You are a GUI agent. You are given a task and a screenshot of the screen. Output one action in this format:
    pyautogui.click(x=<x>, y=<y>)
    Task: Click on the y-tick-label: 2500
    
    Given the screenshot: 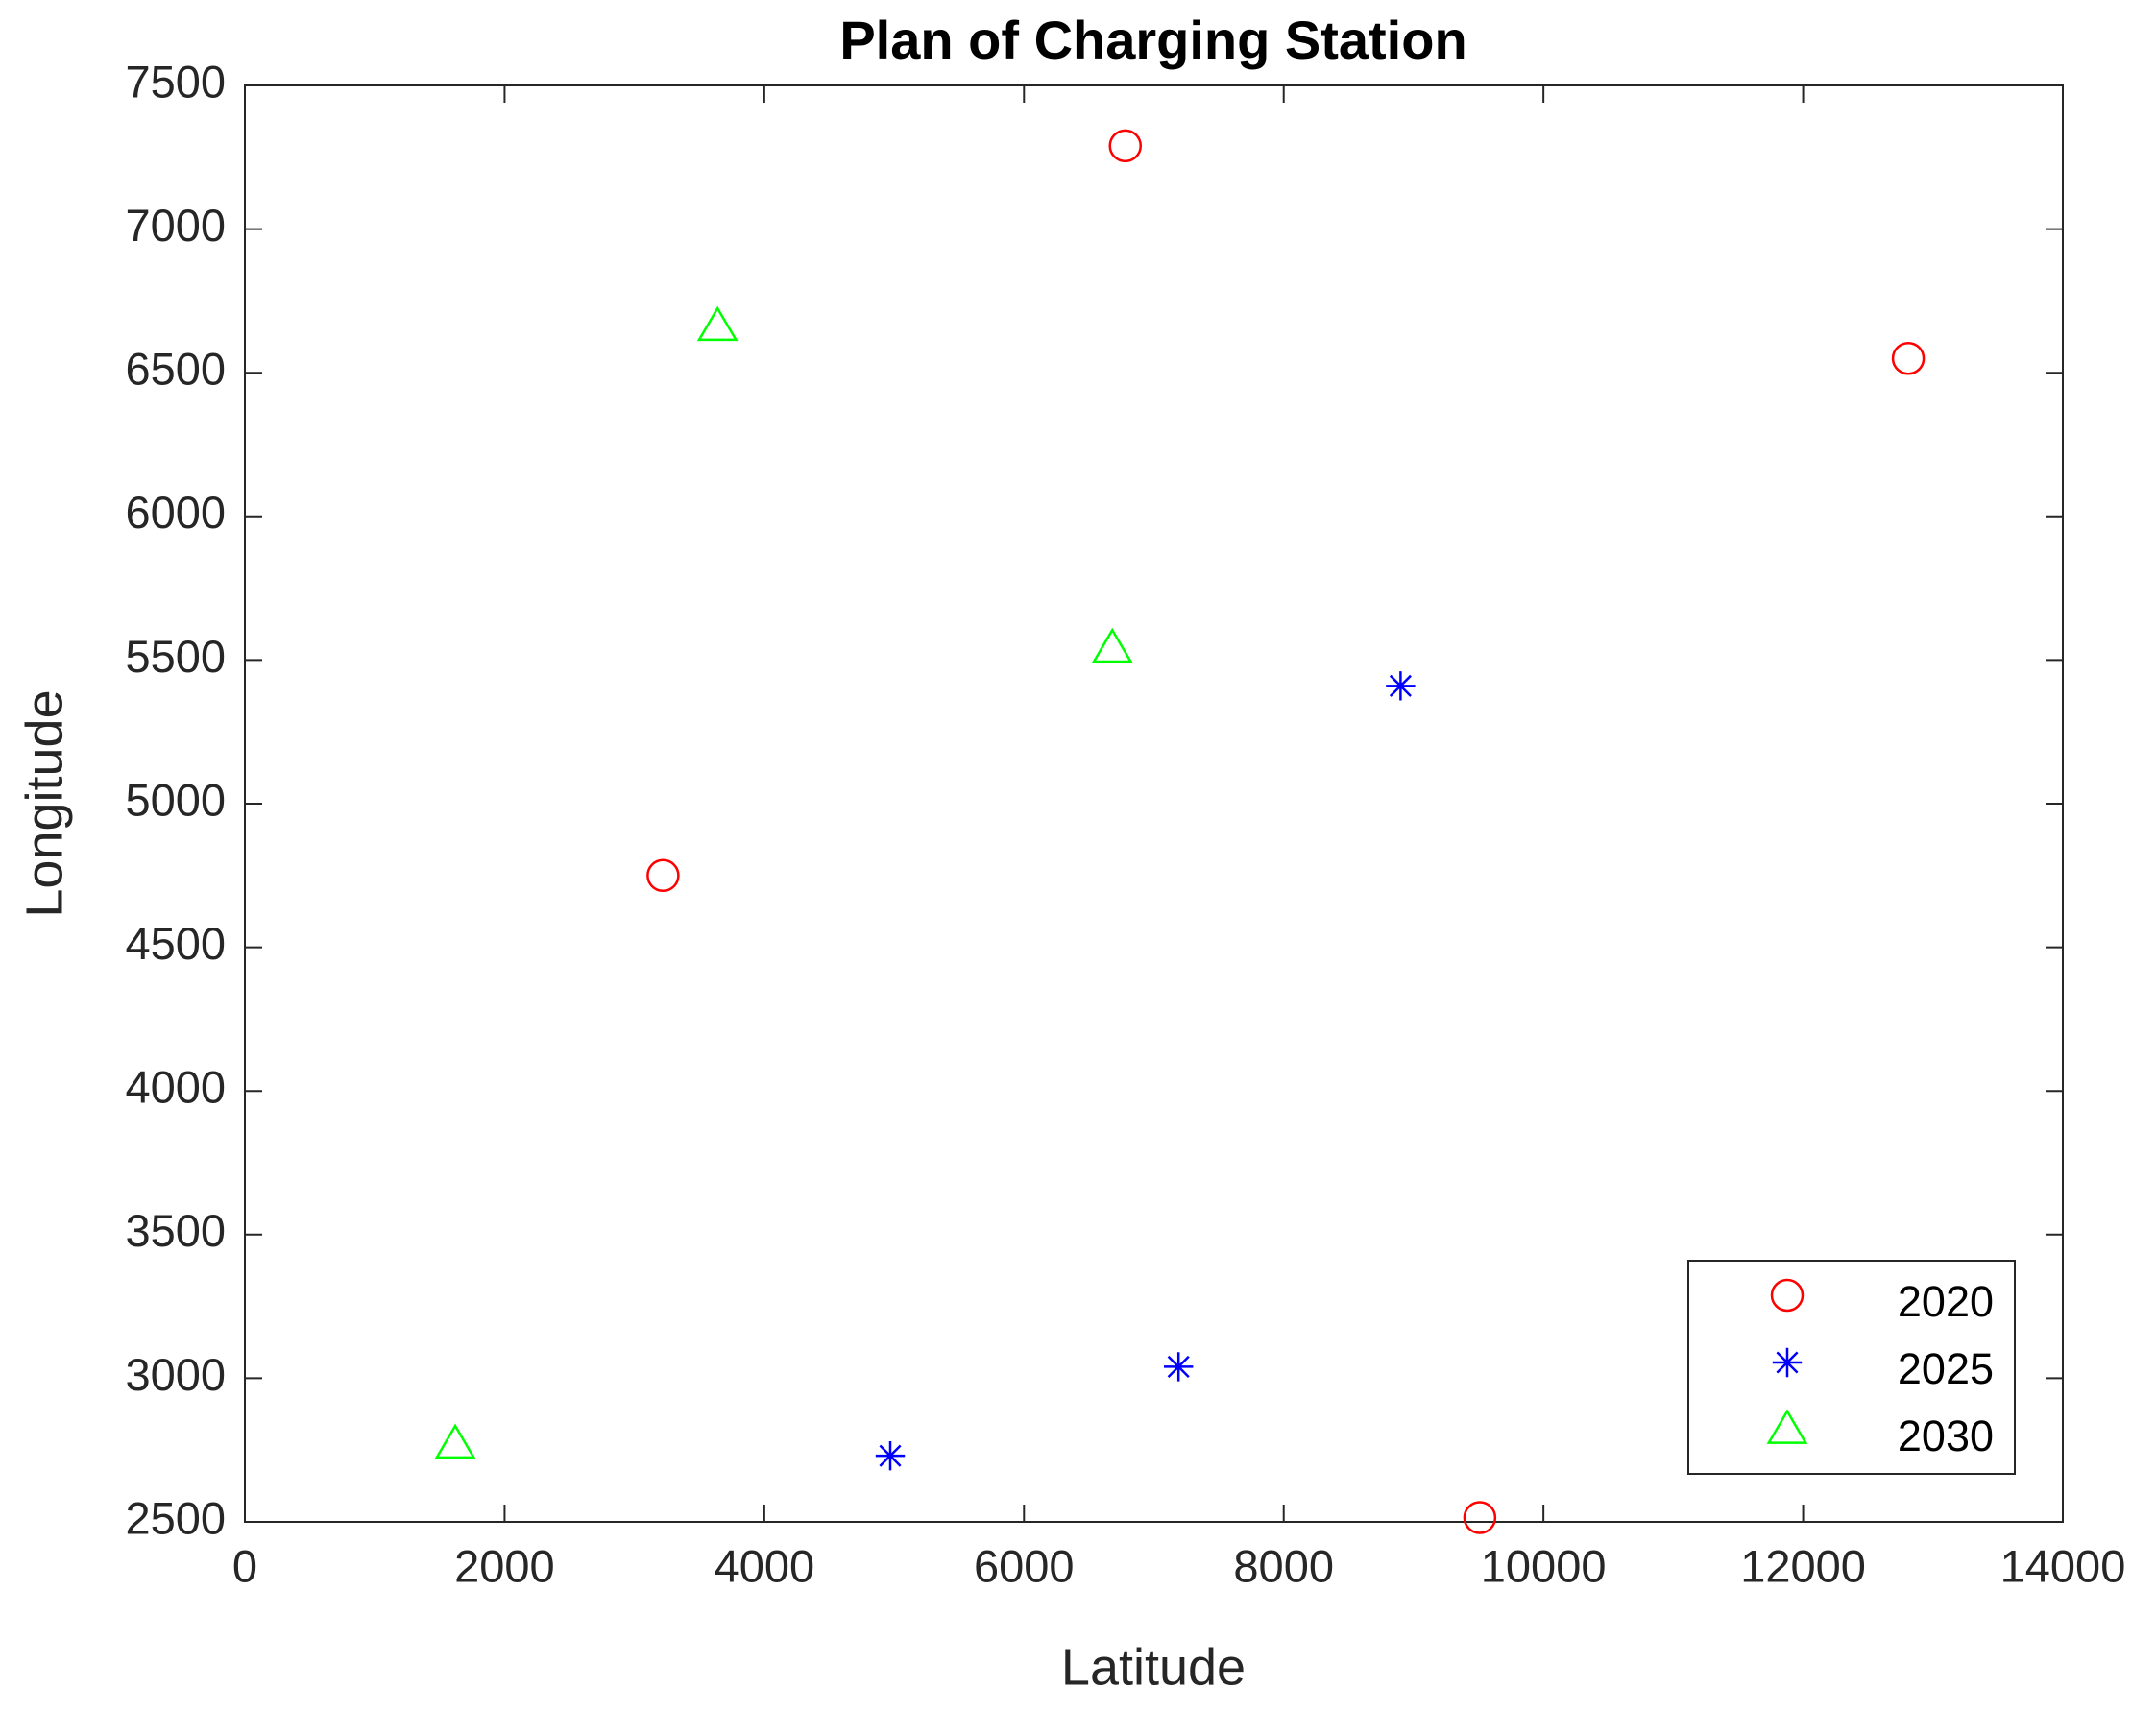 What is the action you would take?
    pyautogui.click(x=175, y=1517)
    